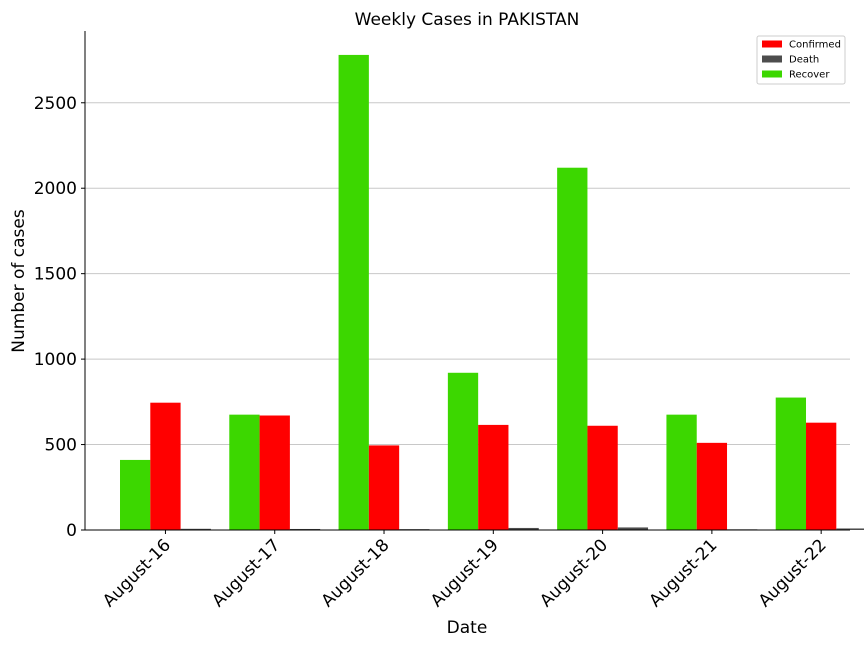 The image size is (864, 648). Describe the element at coordinates (809, 75) in the screenshot. I see `legend-label-recover: Recover` at that location.